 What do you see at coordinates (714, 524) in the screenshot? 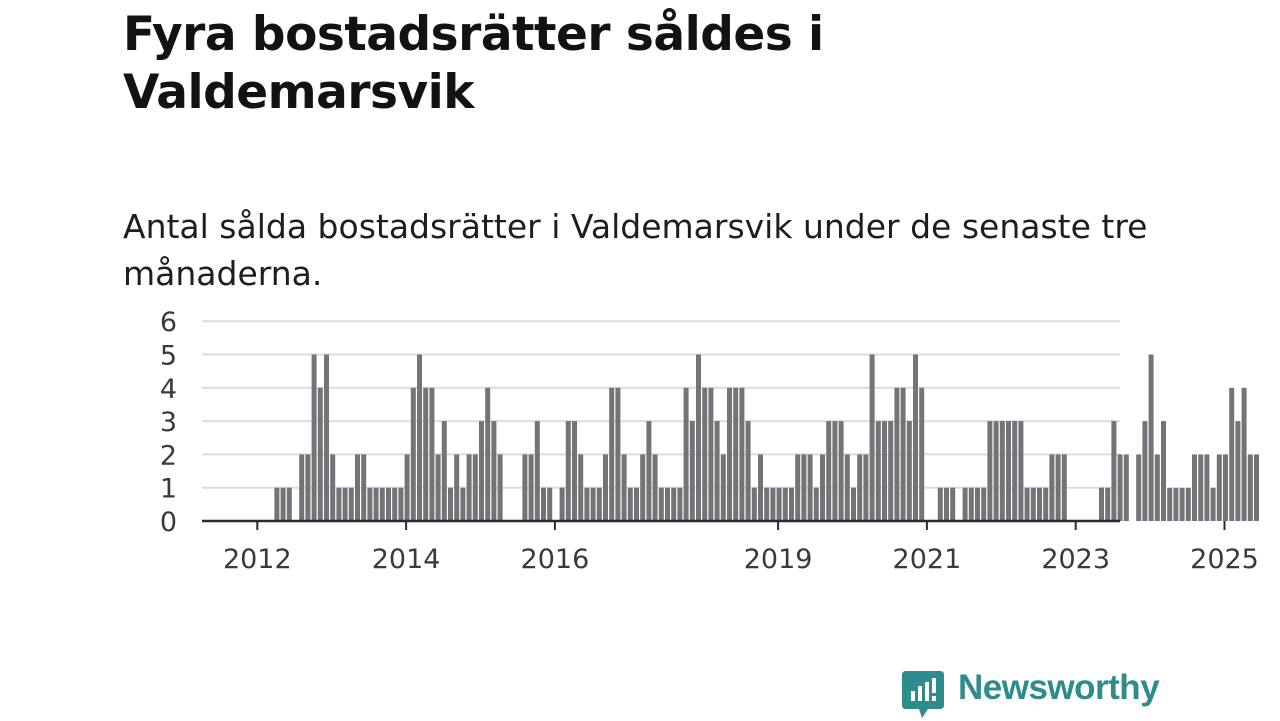
I see `axes` at bounding box center [714, 524].